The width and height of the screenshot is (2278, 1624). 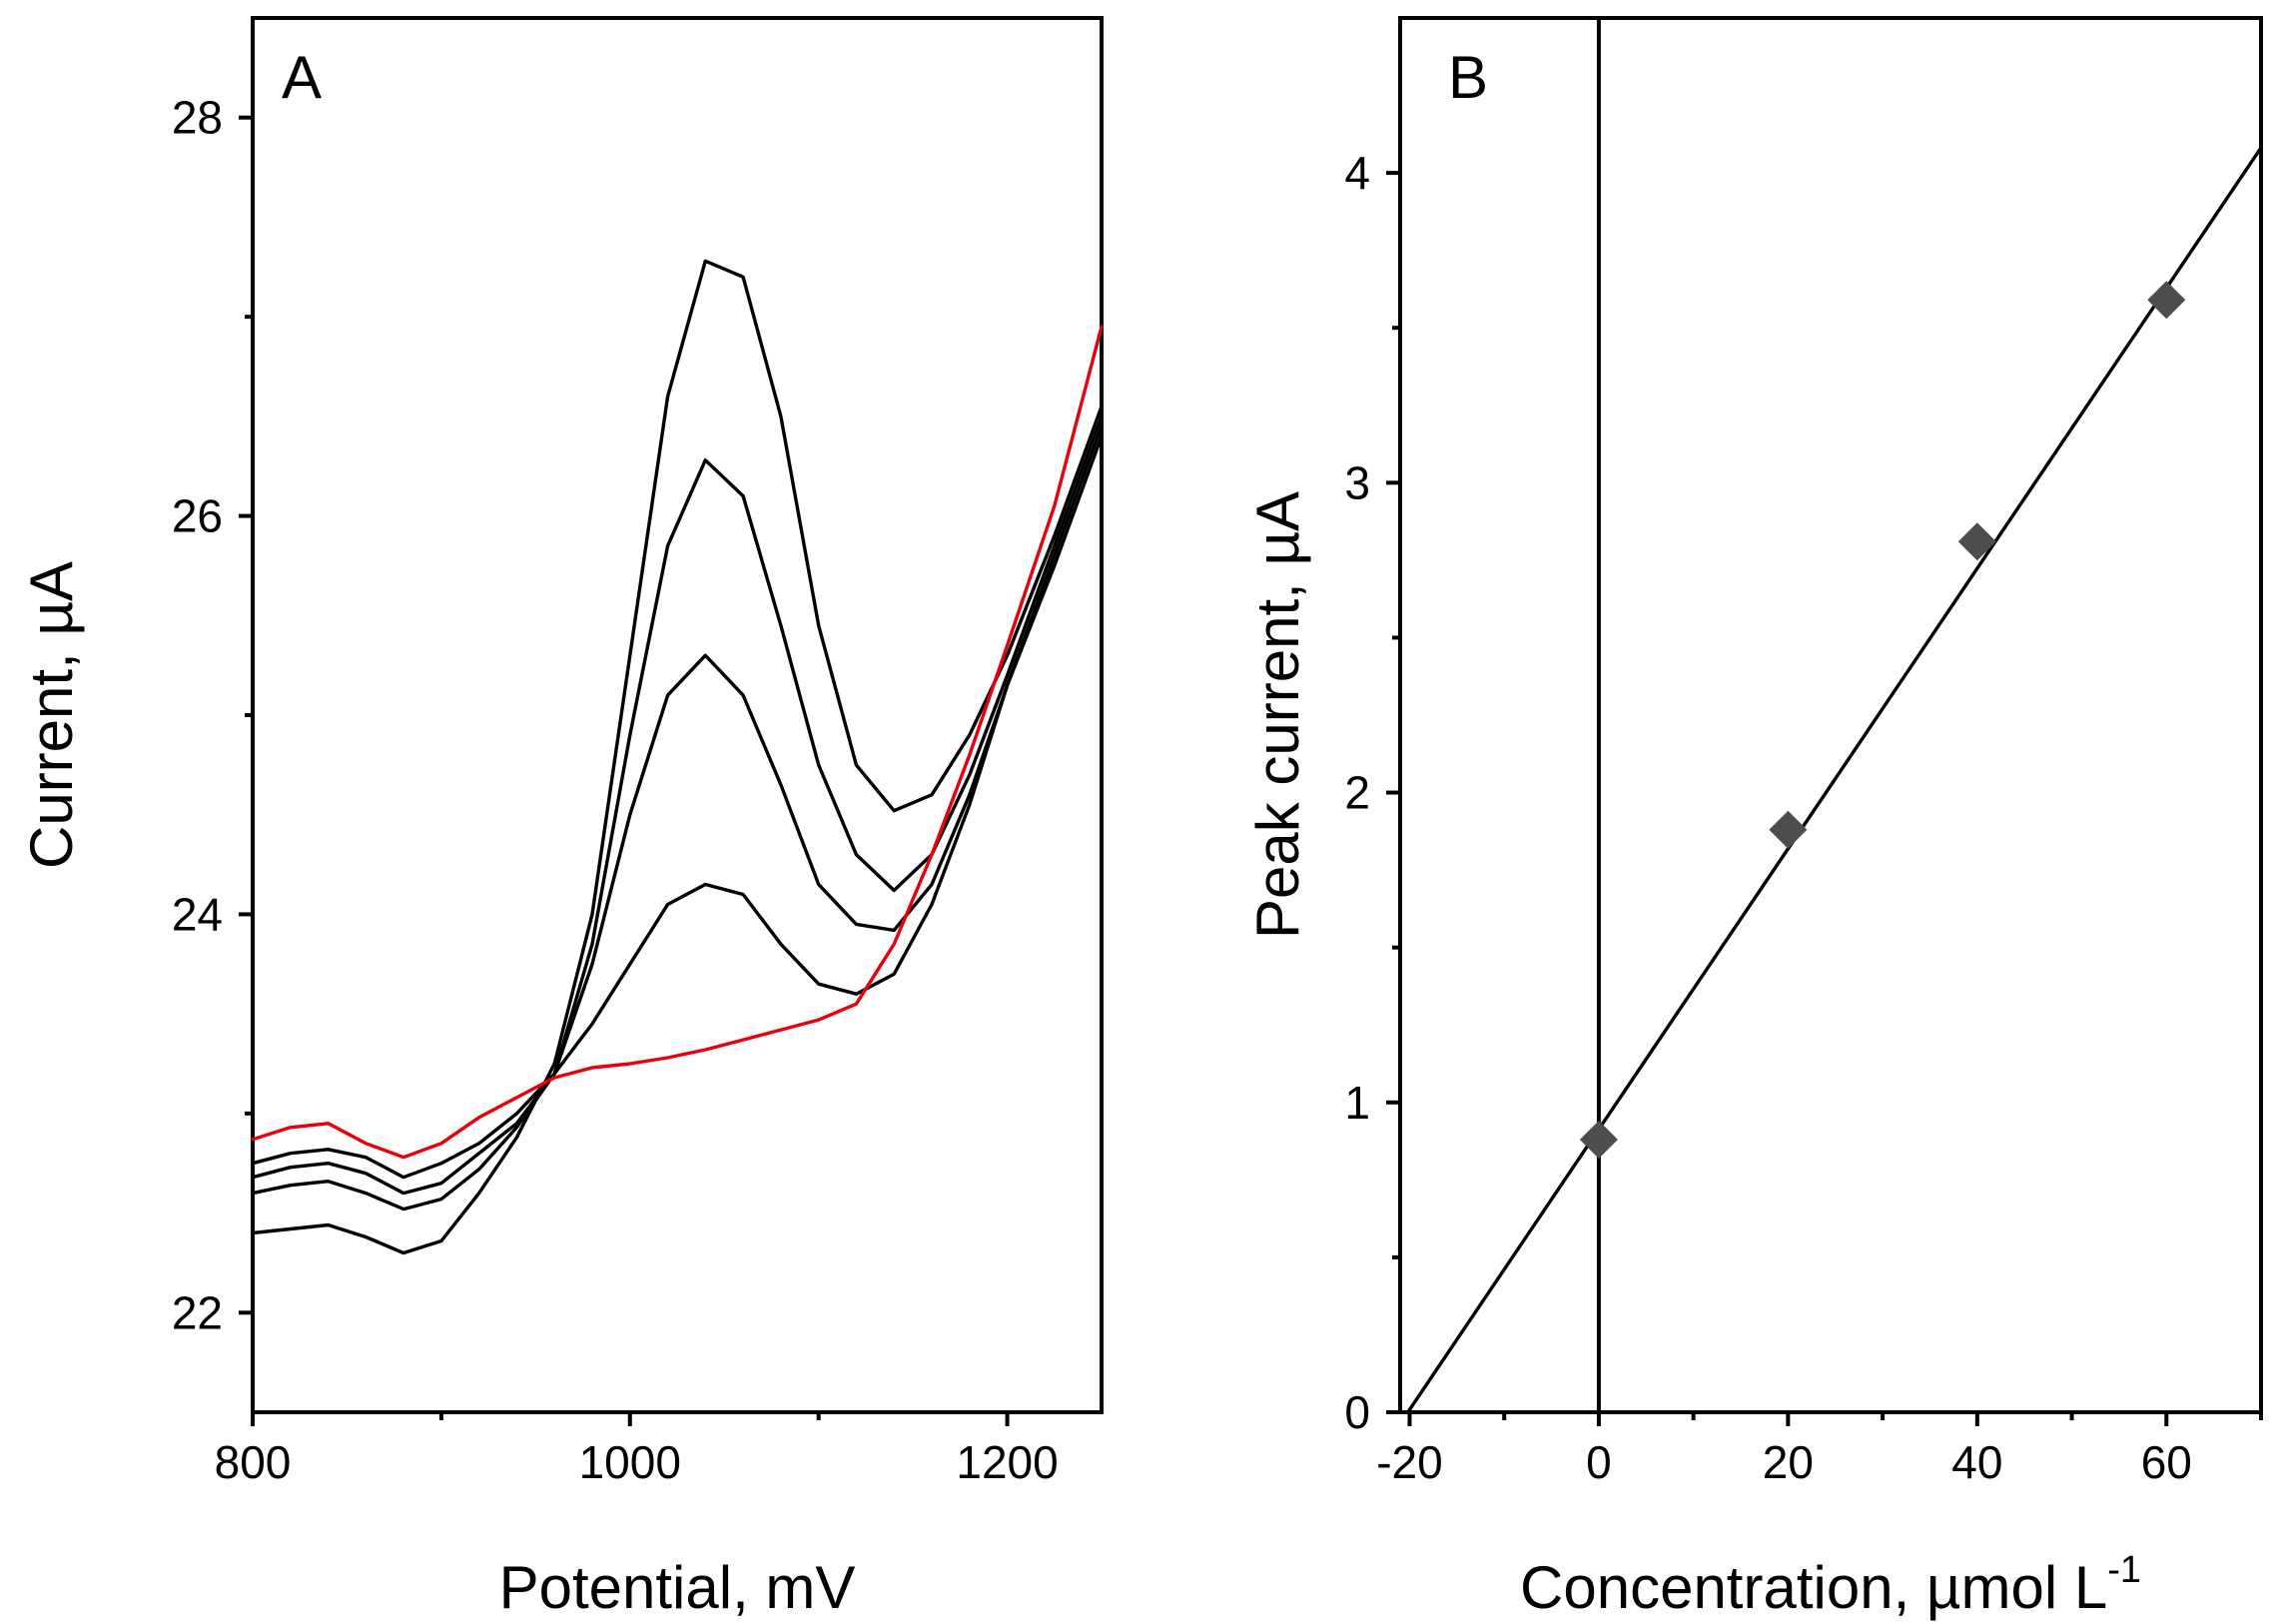 What do you see at coordinates (197, 118) in the screenshot?
I see `panel-a-y-tick-label: 28` at bounding box center [197, 118].